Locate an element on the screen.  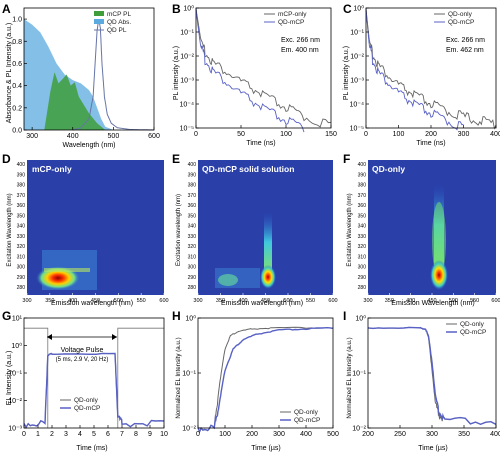
x-tick-label-b-3: 150 is located at coordinates (331, 134).